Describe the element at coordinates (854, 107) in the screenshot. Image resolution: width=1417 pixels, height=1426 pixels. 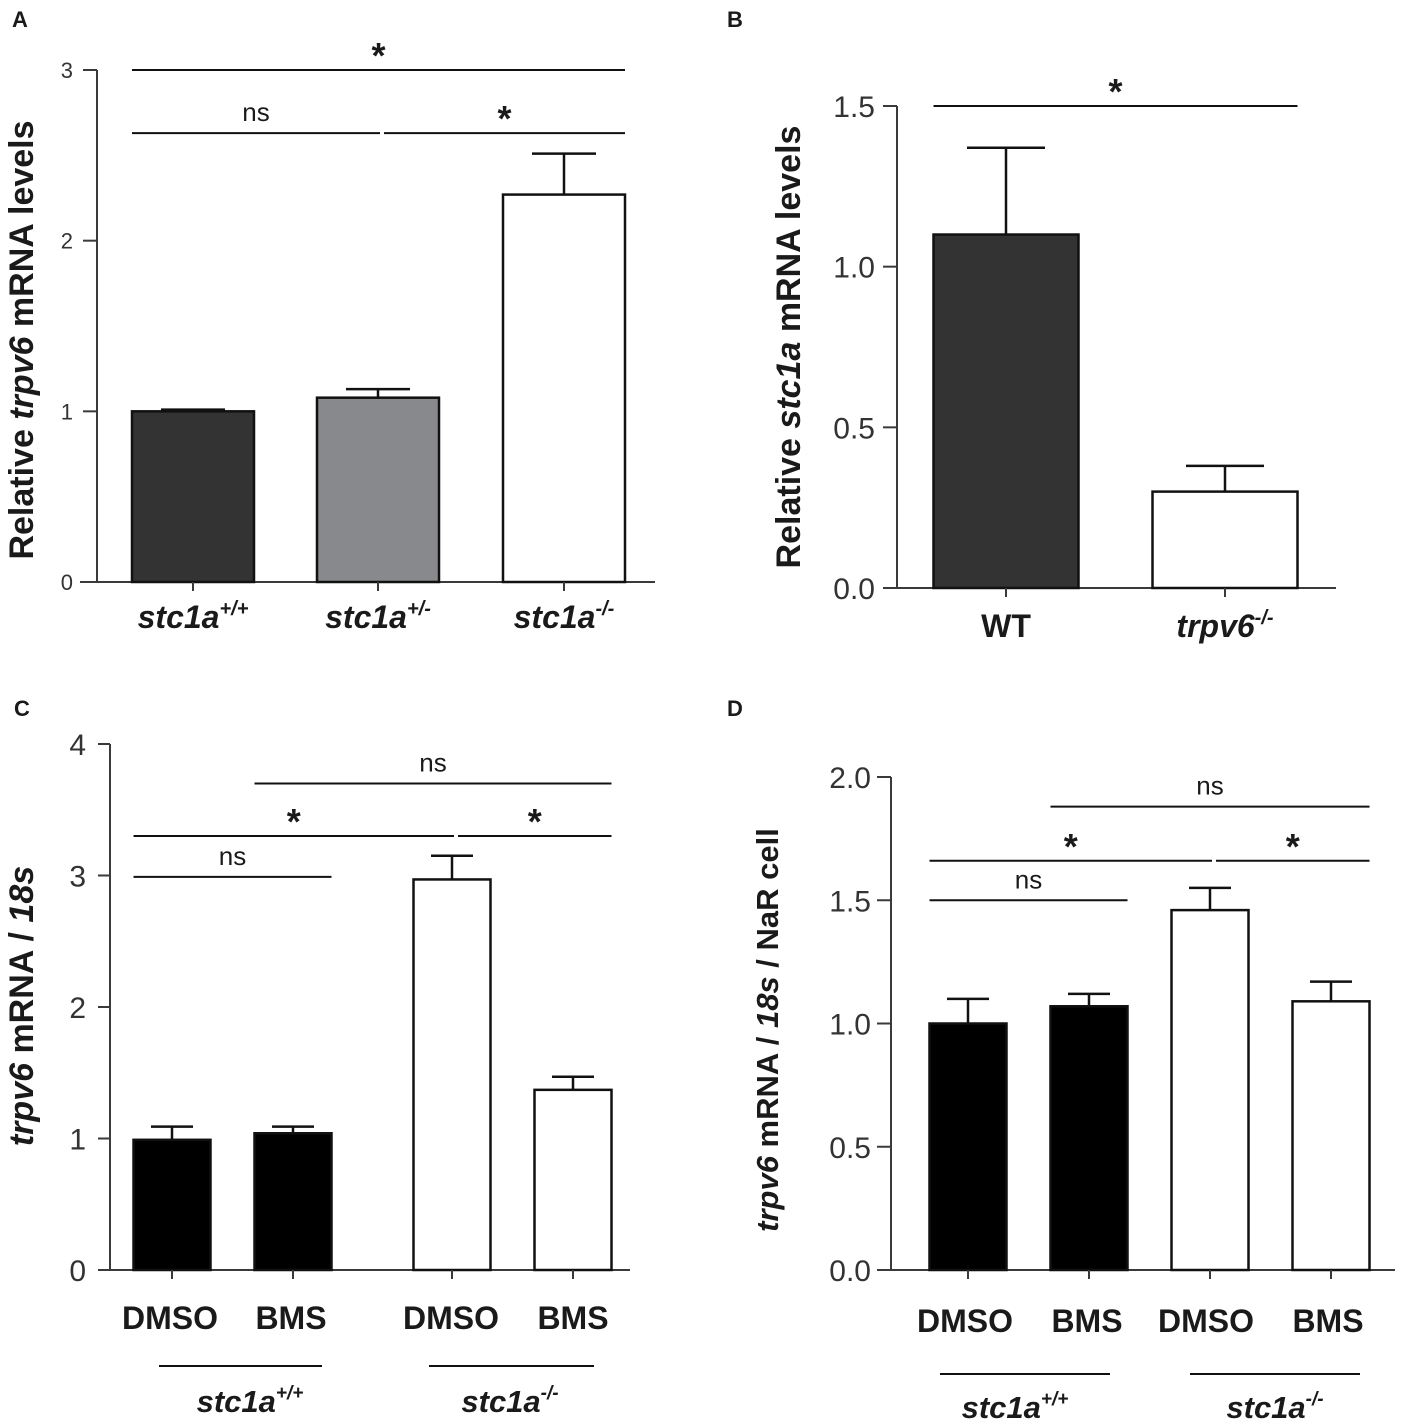
I see `panel-b-y-tick-label: 1.5` at that location.